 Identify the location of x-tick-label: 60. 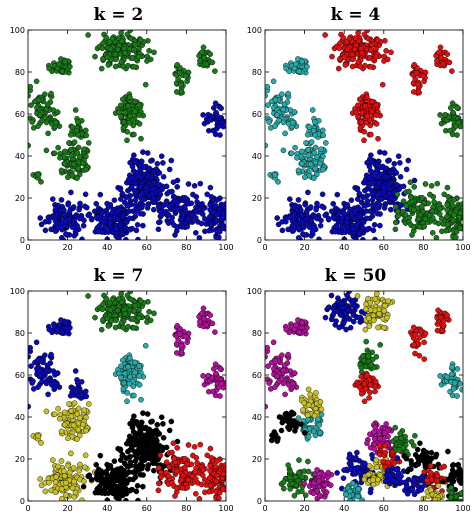
(147, 508).